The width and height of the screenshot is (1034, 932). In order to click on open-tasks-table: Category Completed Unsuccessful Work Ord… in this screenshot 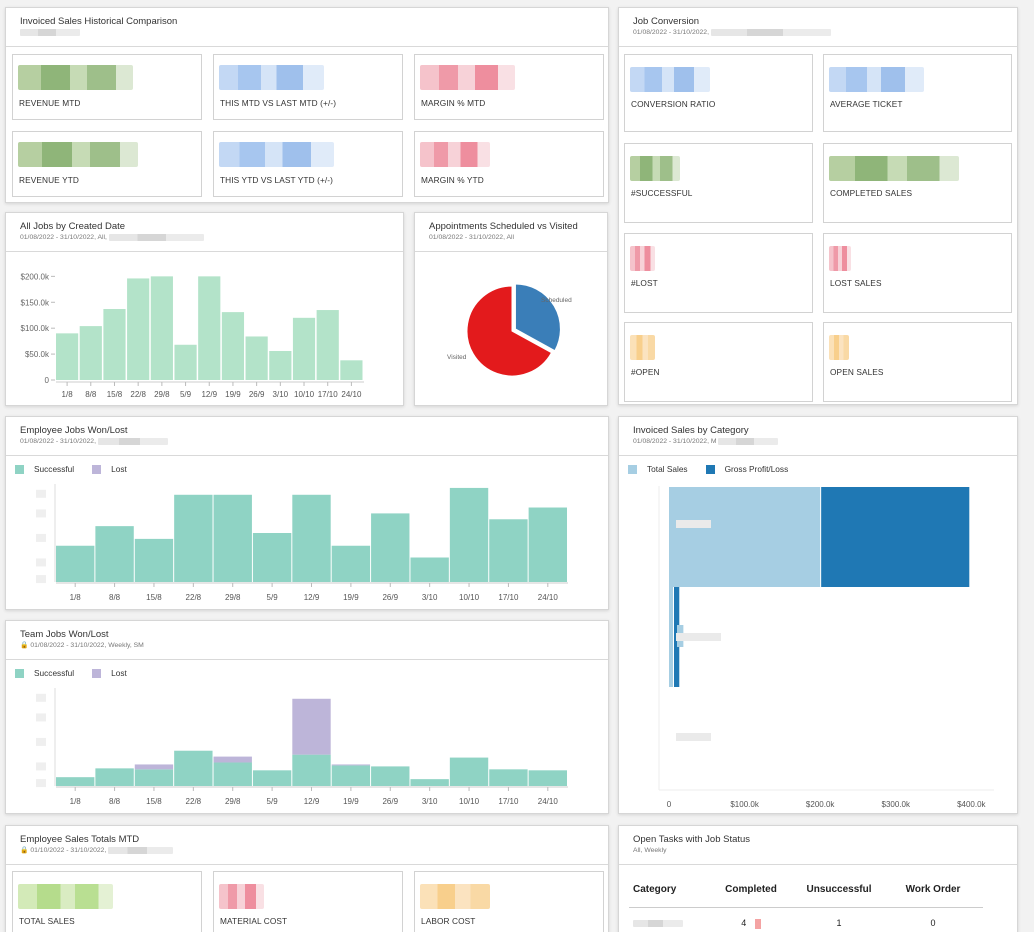, I will do `click(806, 906)`.